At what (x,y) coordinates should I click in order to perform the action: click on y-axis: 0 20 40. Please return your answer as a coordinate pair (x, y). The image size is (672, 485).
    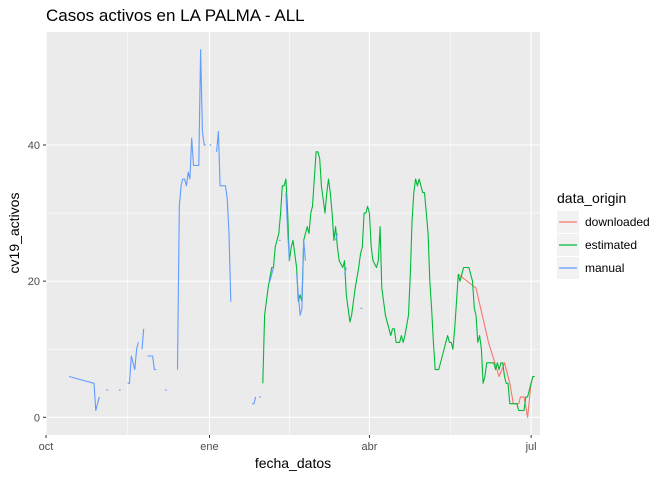
    Looking at the image, I should click on (37, 282).